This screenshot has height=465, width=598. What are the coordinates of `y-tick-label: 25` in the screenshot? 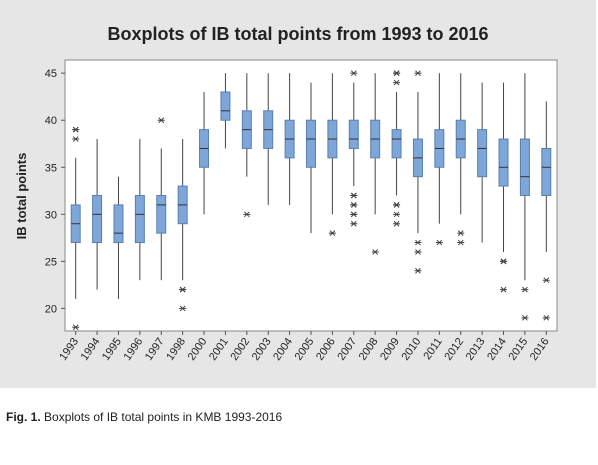 It's located at (51, 262).